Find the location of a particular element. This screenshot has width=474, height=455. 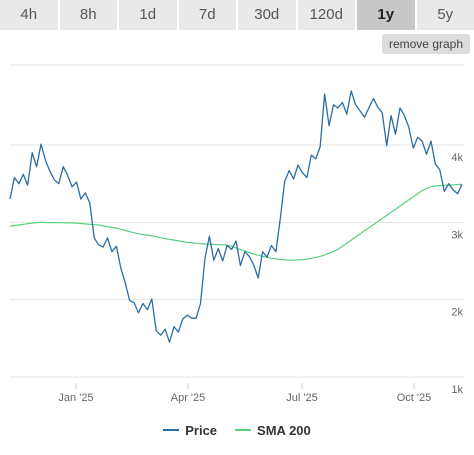

legend-item-price: Price is located at coordinates (190, 430).